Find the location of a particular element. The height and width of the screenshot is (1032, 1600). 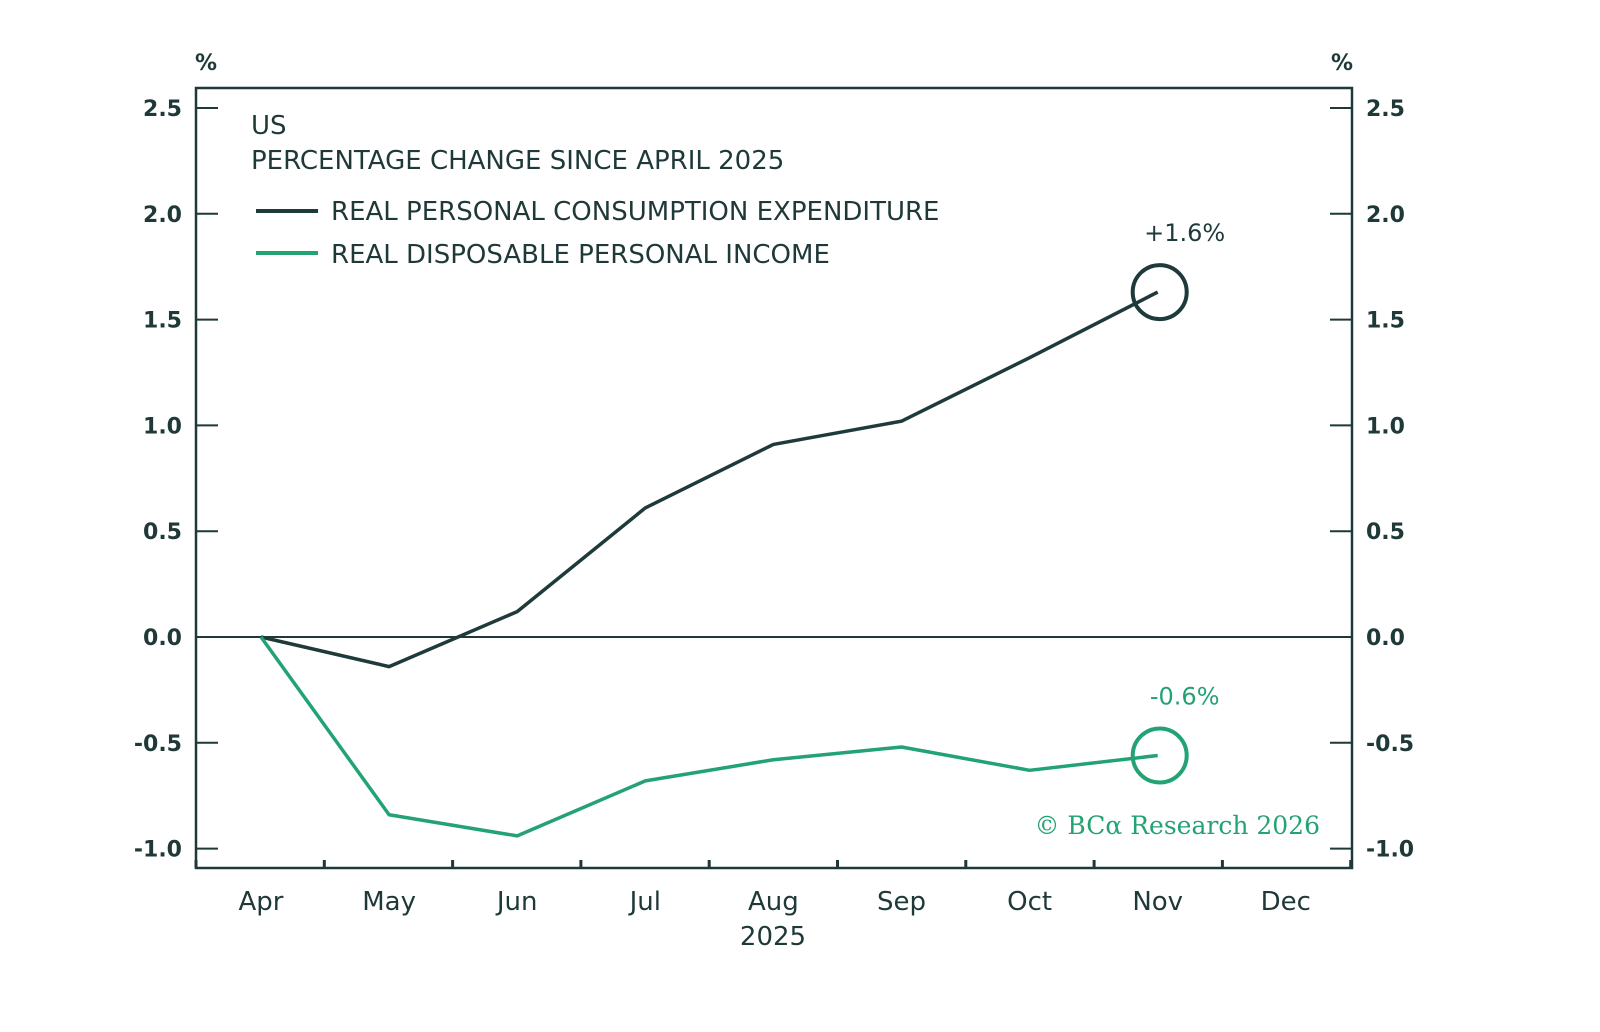

x-tick-label: May is located at coordinates (389, 902).